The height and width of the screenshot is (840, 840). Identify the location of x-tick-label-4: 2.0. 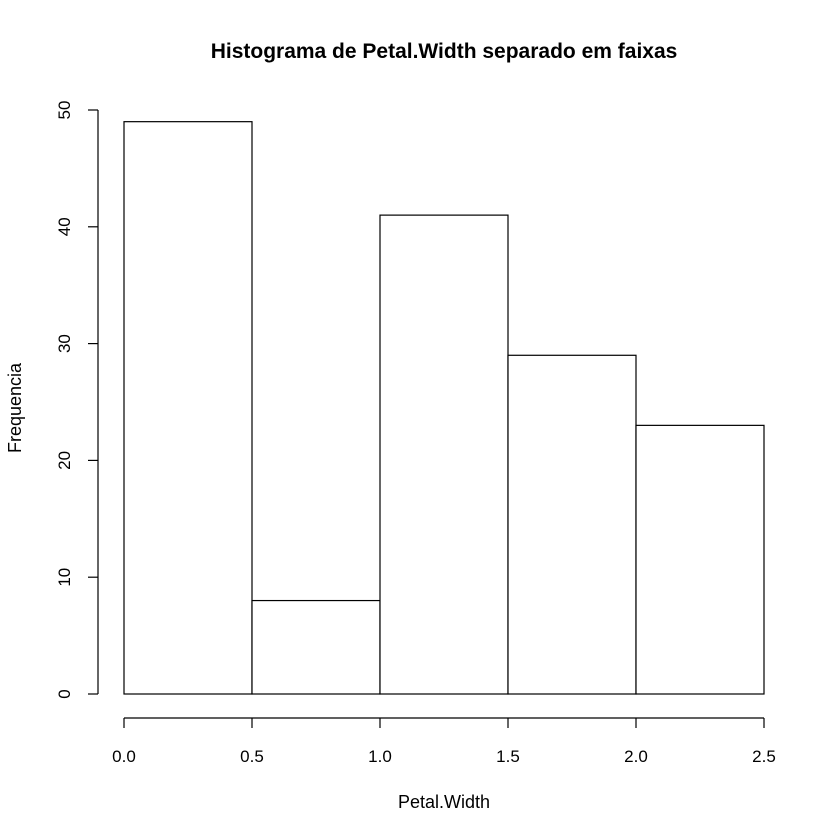
(636, 756).